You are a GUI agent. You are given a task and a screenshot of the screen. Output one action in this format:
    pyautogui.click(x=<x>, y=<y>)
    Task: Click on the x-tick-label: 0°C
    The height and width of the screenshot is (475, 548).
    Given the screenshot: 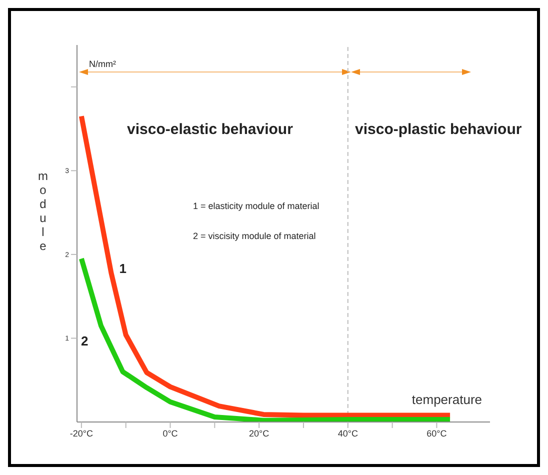 What is the action you would take?
    pyautogui.click(x=170, y=433)
    